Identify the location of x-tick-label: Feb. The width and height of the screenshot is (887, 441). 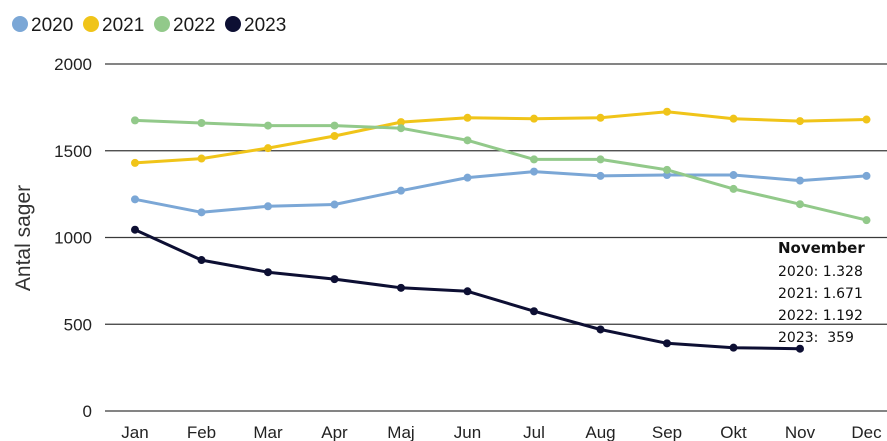
(201, 432).